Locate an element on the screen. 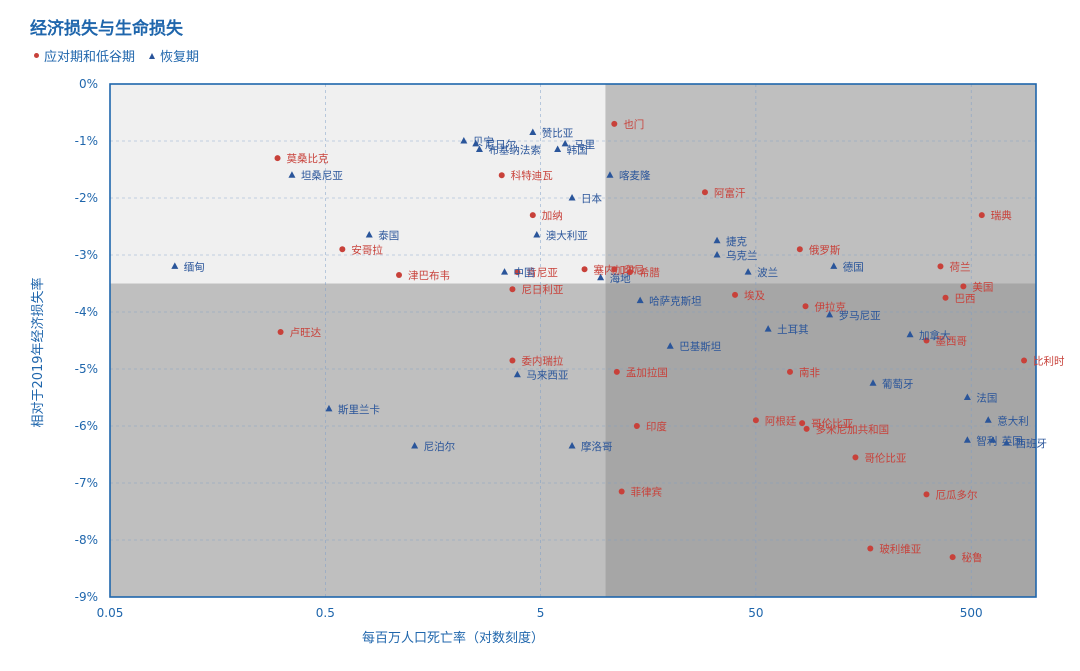 This screenshot has width=1080, height=671. data-point-label: 科特迪瓦 is located at coordinates (532, 175).